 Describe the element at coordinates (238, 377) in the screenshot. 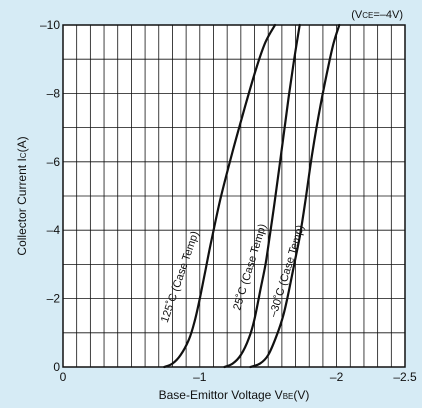

I see `x-tick-labels: 0 –1 –2 –2.5` at that location.